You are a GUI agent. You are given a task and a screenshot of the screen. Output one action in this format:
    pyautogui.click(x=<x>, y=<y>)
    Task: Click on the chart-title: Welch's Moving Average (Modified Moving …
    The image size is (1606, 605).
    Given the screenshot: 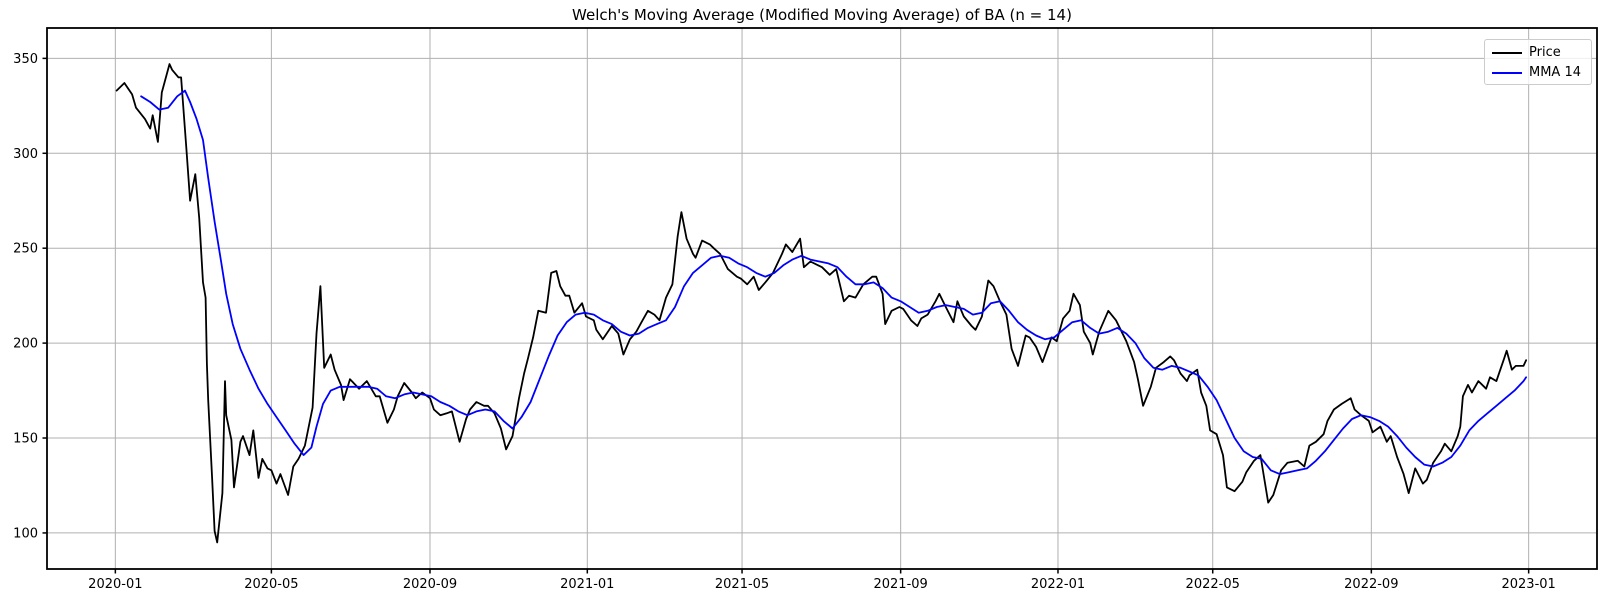 What is the action you would take?
    pyautogui.click(x=822, y=15)
    